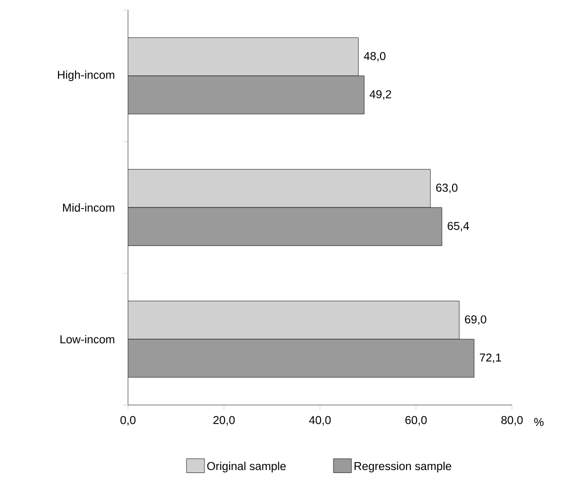  I want to click on y-tick-label: Mid-incom, so click(88, 207).